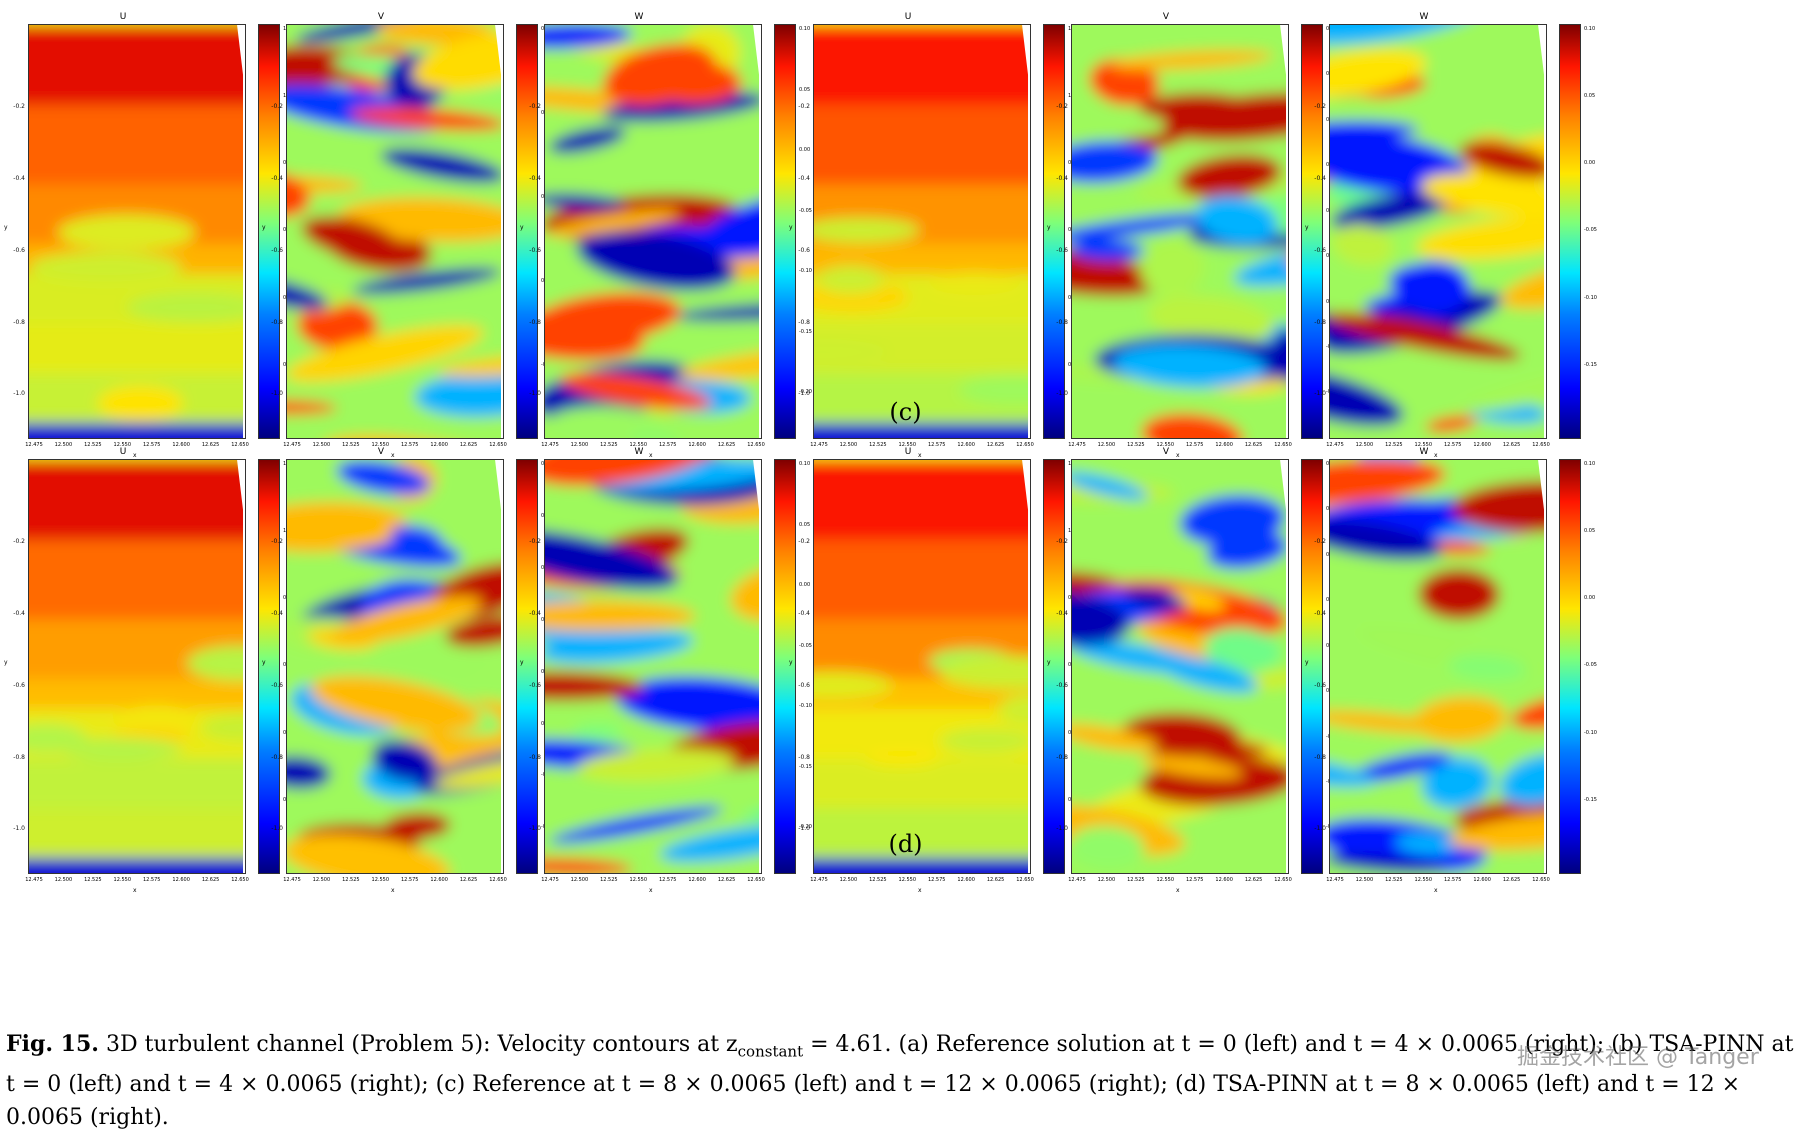 This screenshot has height=1134, width=1811. What do you see at coordinates (805, 464) in the screenshot?
I see `colorbar-tick-label: 0.10` at bounding box center [805, 464].